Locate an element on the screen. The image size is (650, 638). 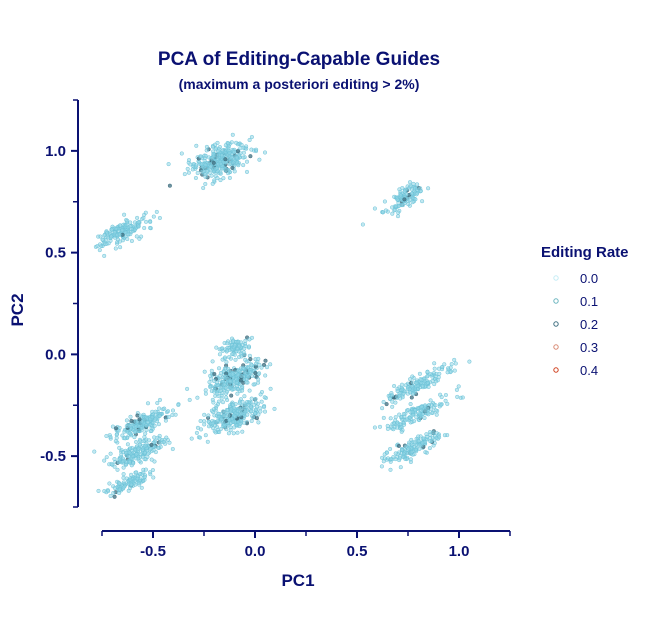
y-tick-label: 1.0 is located at coordinates (55, 151).